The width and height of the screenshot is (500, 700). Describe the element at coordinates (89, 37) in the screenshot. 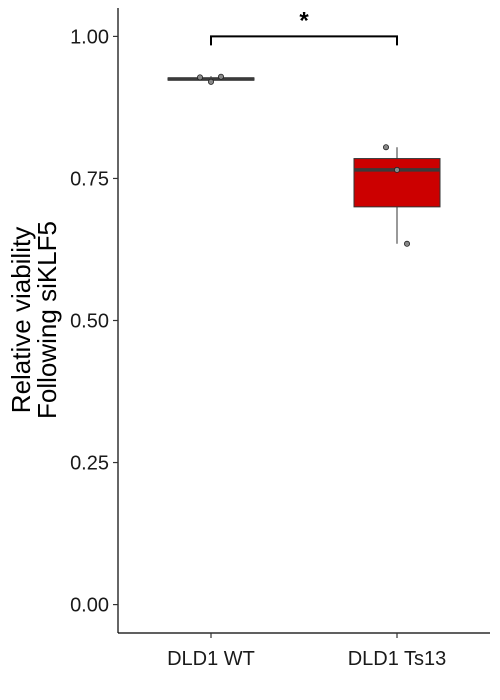

I see `y-tick-label: 1.00` at that location.